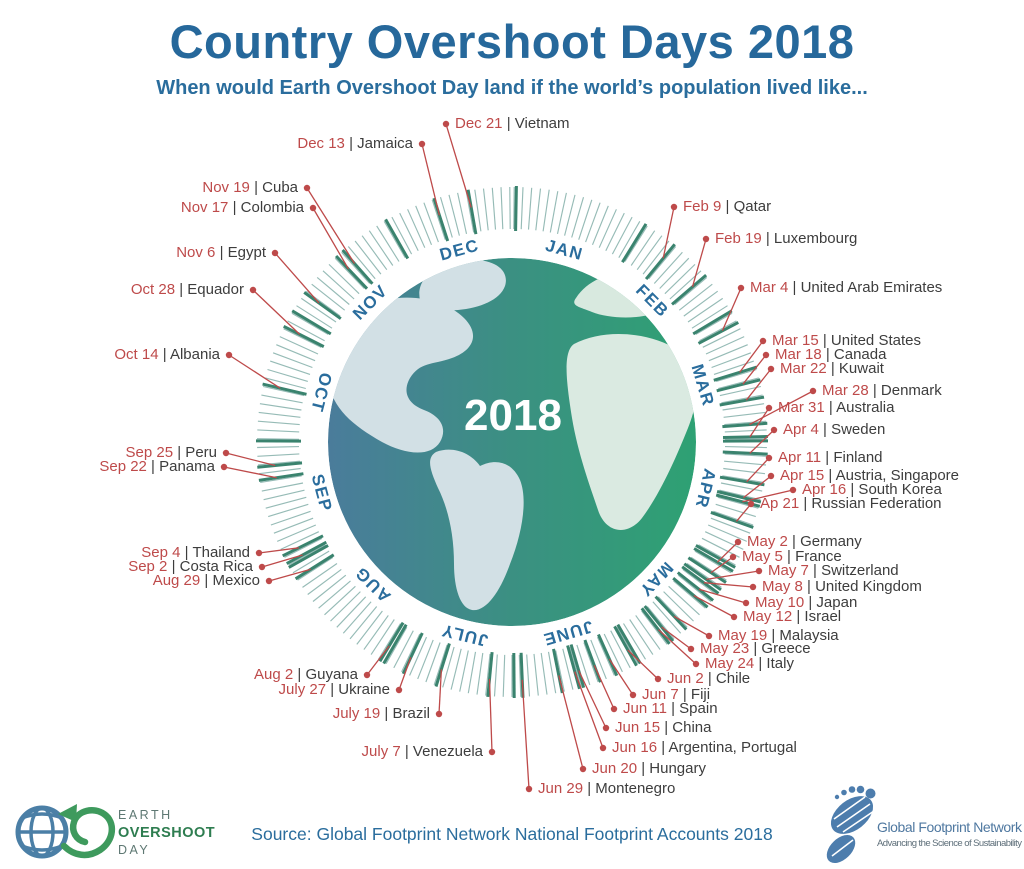  Describe the element at coordinates (830, 602) in the screenshot. I see `country-name: | Japan` at that location.